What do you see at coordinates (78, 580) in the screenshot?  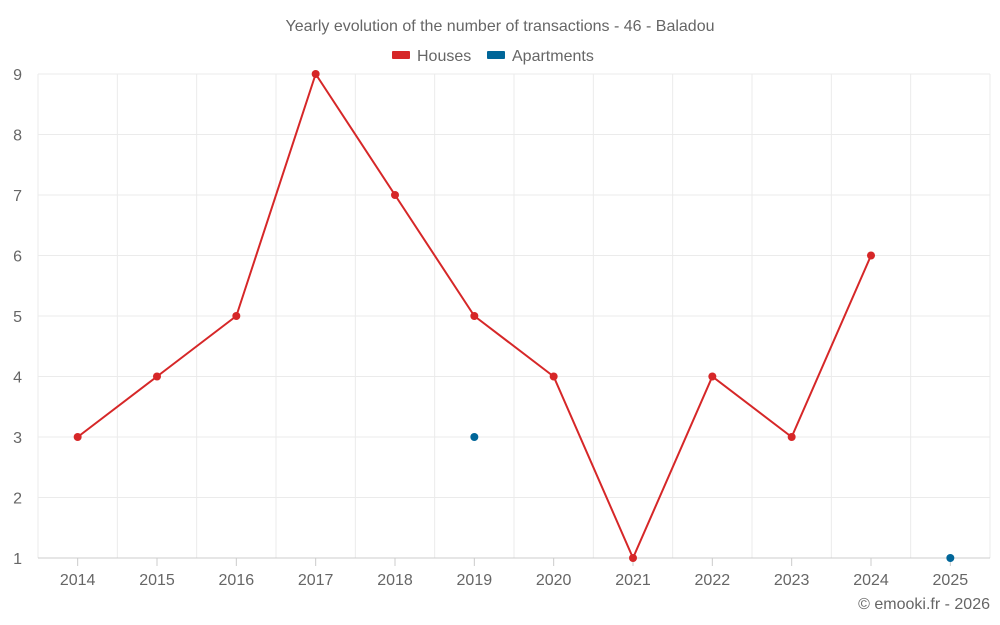 I see `x-tick-label: 2014` at bounding box center [78, 580].